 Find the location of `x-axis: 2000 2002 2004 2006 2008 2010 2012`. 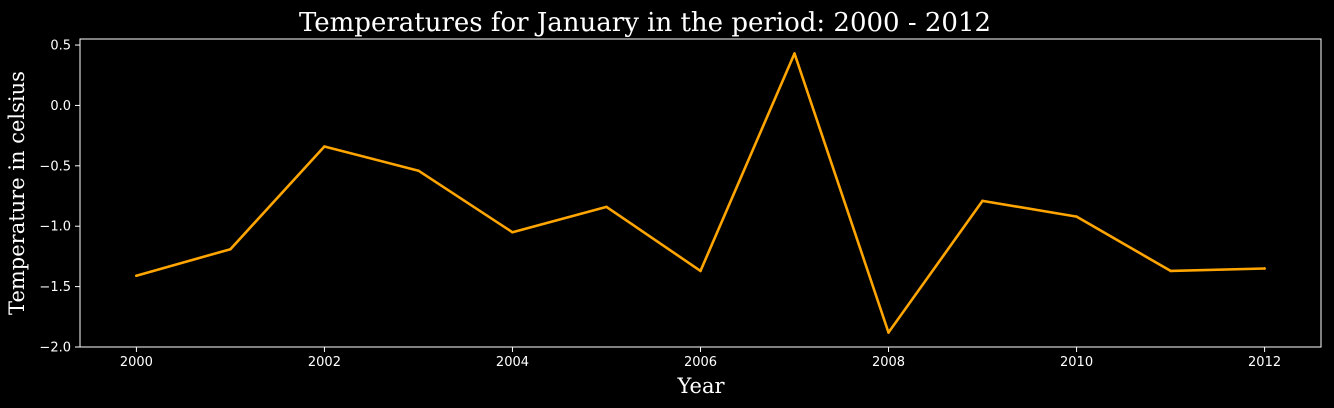

x-axis: 2000 2002 2004 2006 2008 2010 2012 is located at coordinates (700, 358).